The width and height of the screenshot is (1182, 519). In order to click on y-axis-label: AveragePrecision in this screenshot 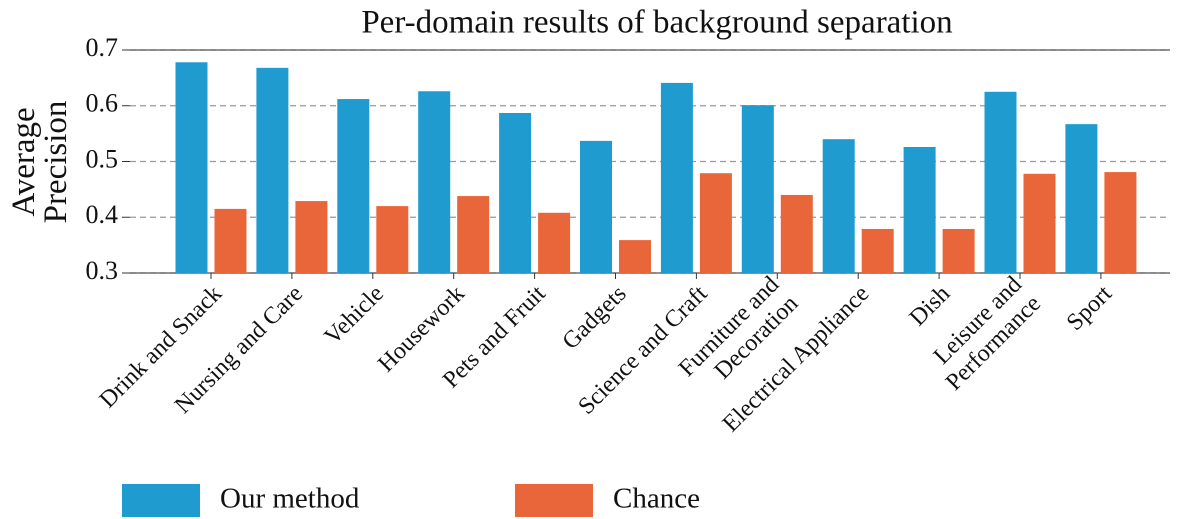, I will do `click(40, 162)`.